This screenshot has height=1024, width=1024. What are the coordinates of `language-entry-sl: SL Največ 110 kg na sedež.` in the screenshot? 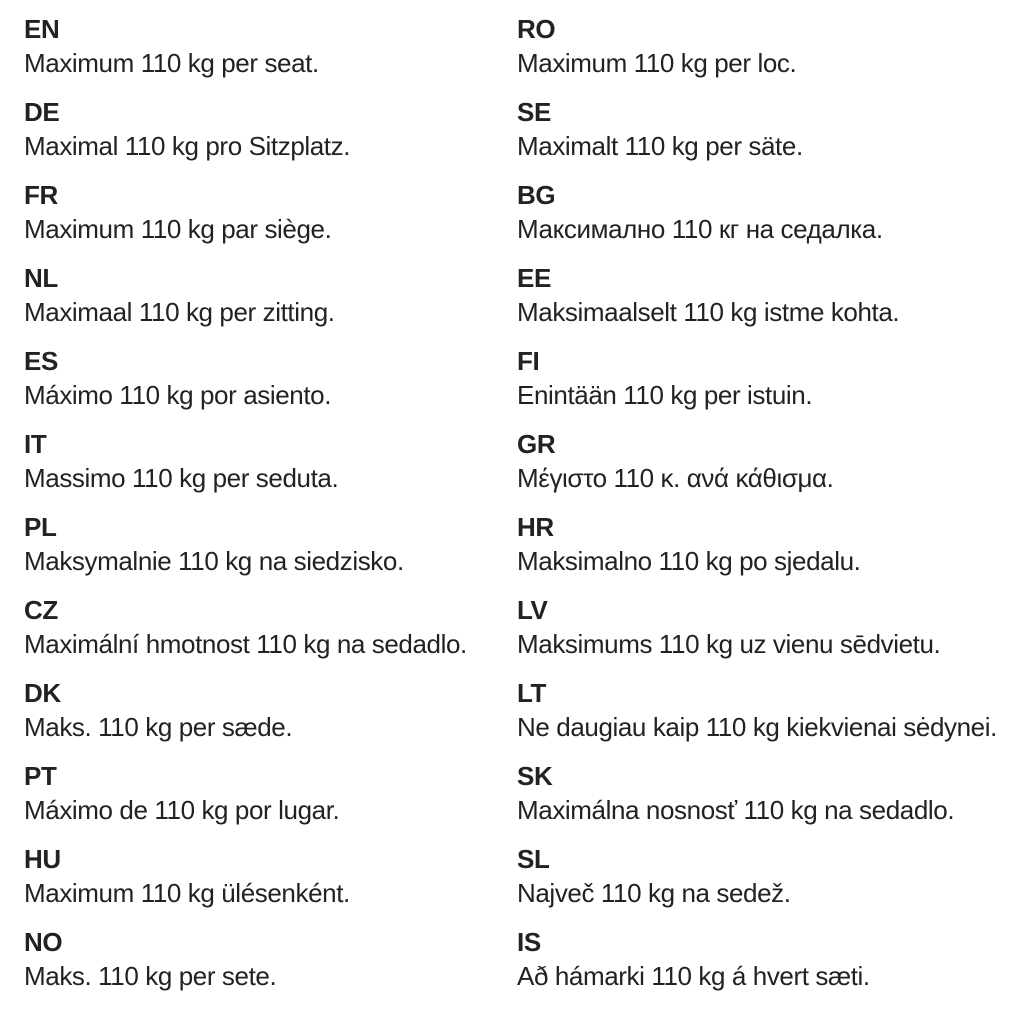 It's located at (770, 876).